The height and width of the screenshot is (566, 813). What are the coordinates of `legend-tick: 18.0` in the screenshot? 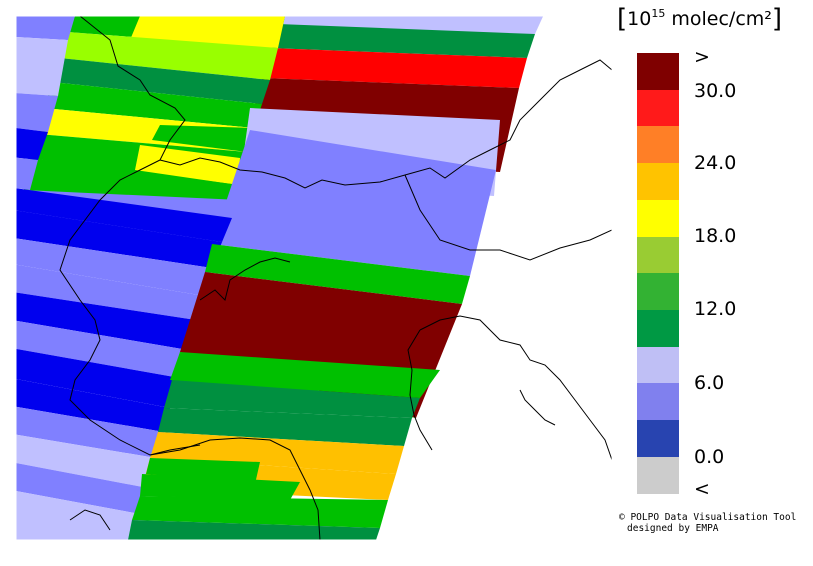 It's located at (715, 236).